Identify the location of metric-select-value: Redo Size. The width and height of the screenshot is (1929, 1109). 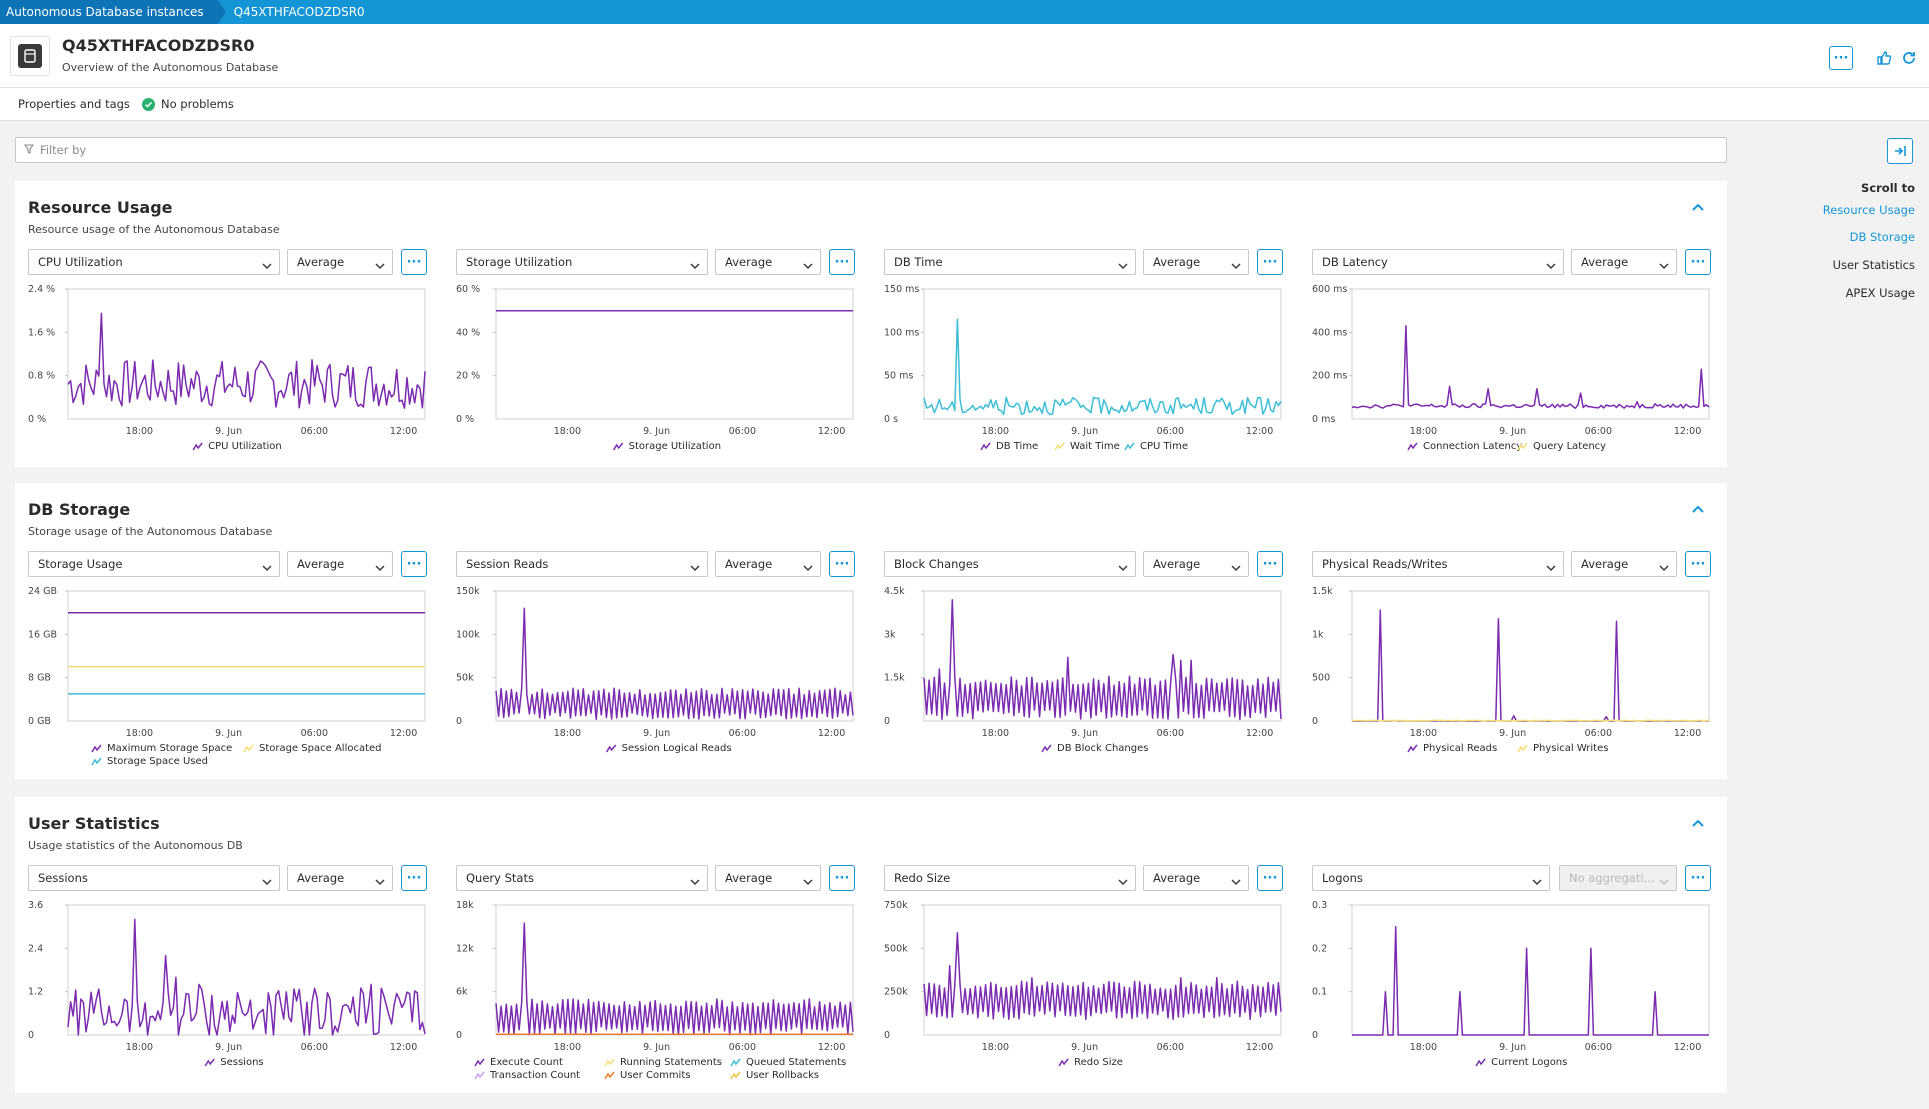
(922, 878).